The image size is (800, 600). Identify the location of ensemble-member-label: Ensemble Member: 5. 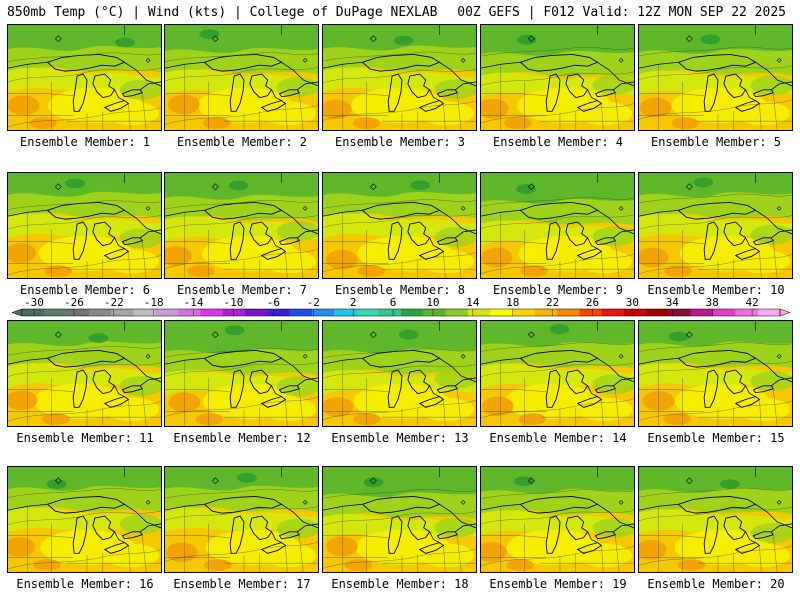
(716, 142).